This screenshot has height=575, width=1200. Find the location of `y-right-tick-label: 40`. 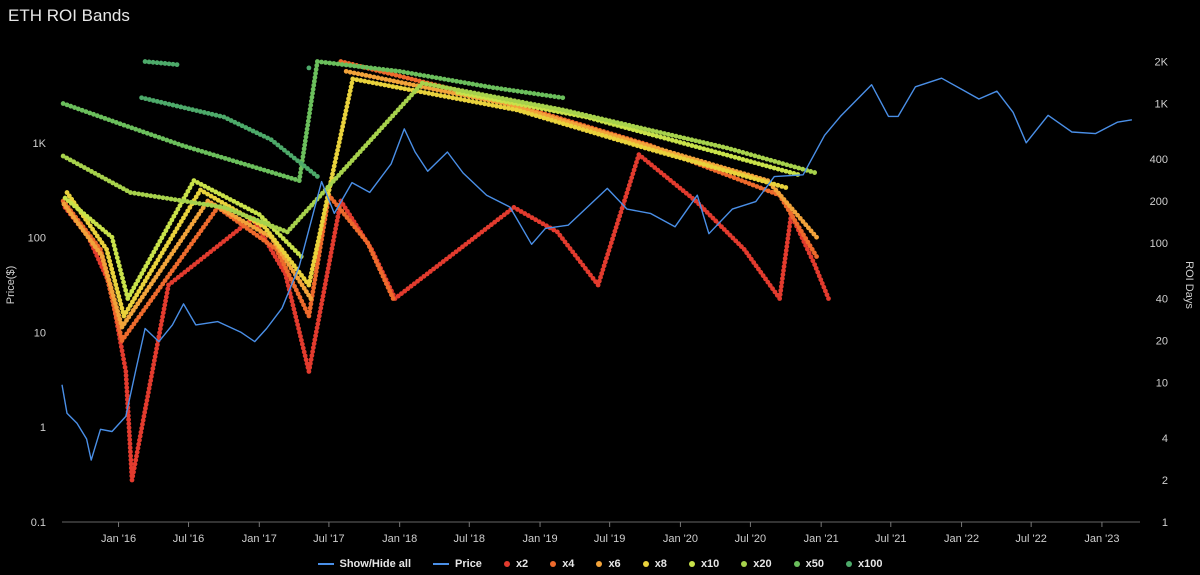

y-right-tick-label: 40 is located at coordinates (1162, 300).